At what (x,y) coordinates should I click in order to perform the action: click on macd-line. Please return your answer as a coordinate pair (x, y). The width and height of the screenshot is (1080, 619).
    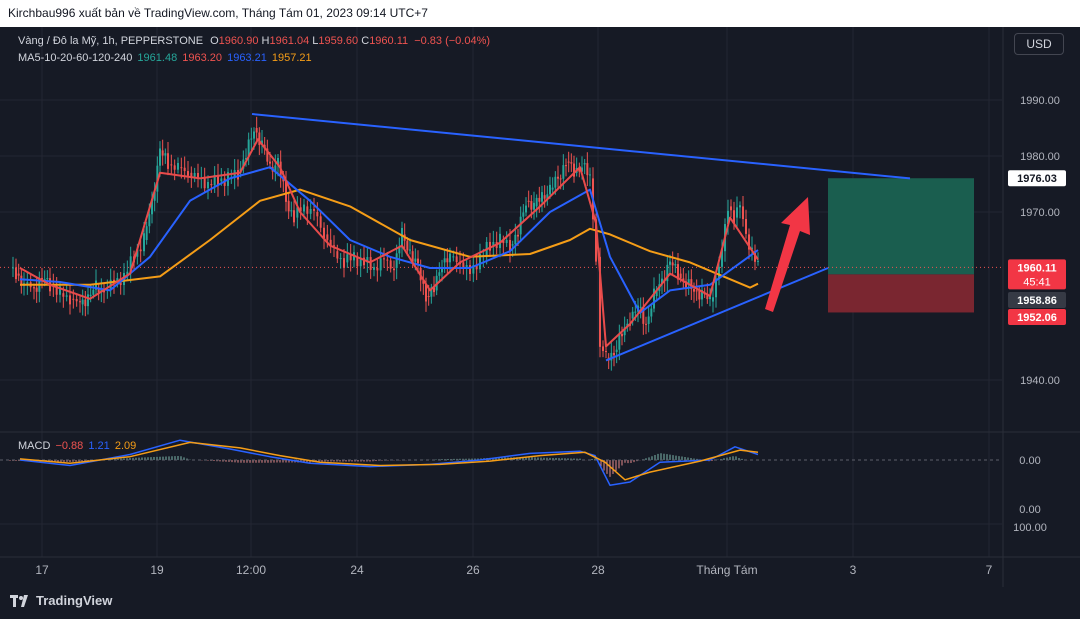
    Looking at the image, I should click on (389, 463).